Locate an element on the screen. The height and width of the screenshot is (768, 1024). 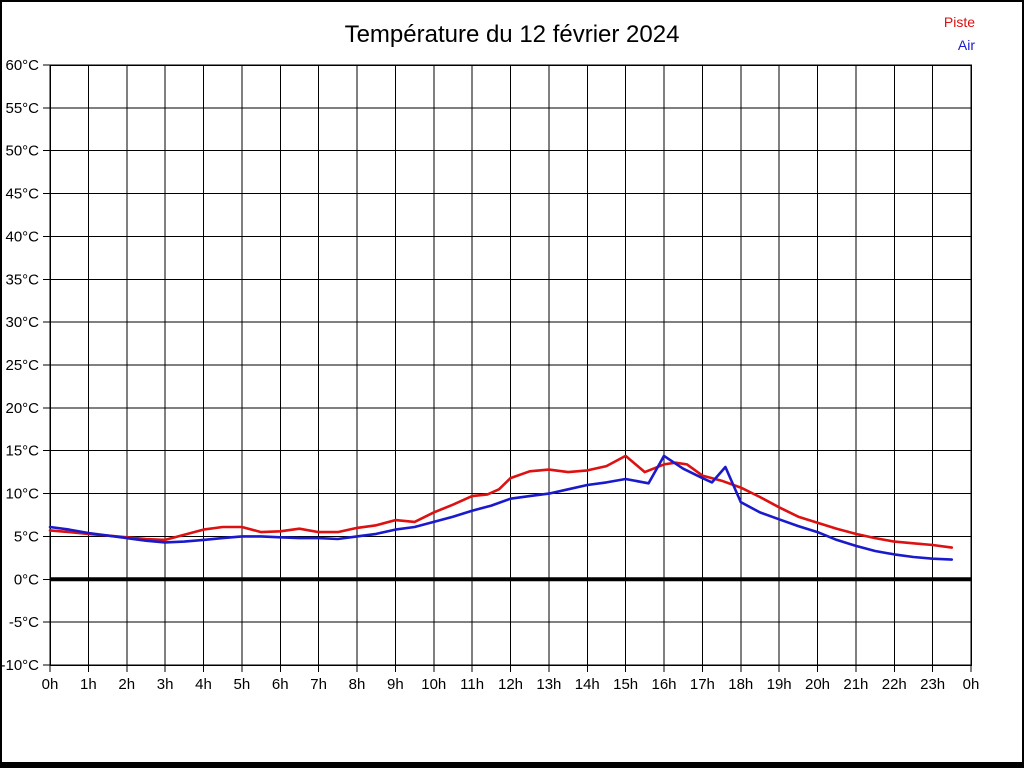
y-axis-label: 40°C is located at coordinates (22, 236).